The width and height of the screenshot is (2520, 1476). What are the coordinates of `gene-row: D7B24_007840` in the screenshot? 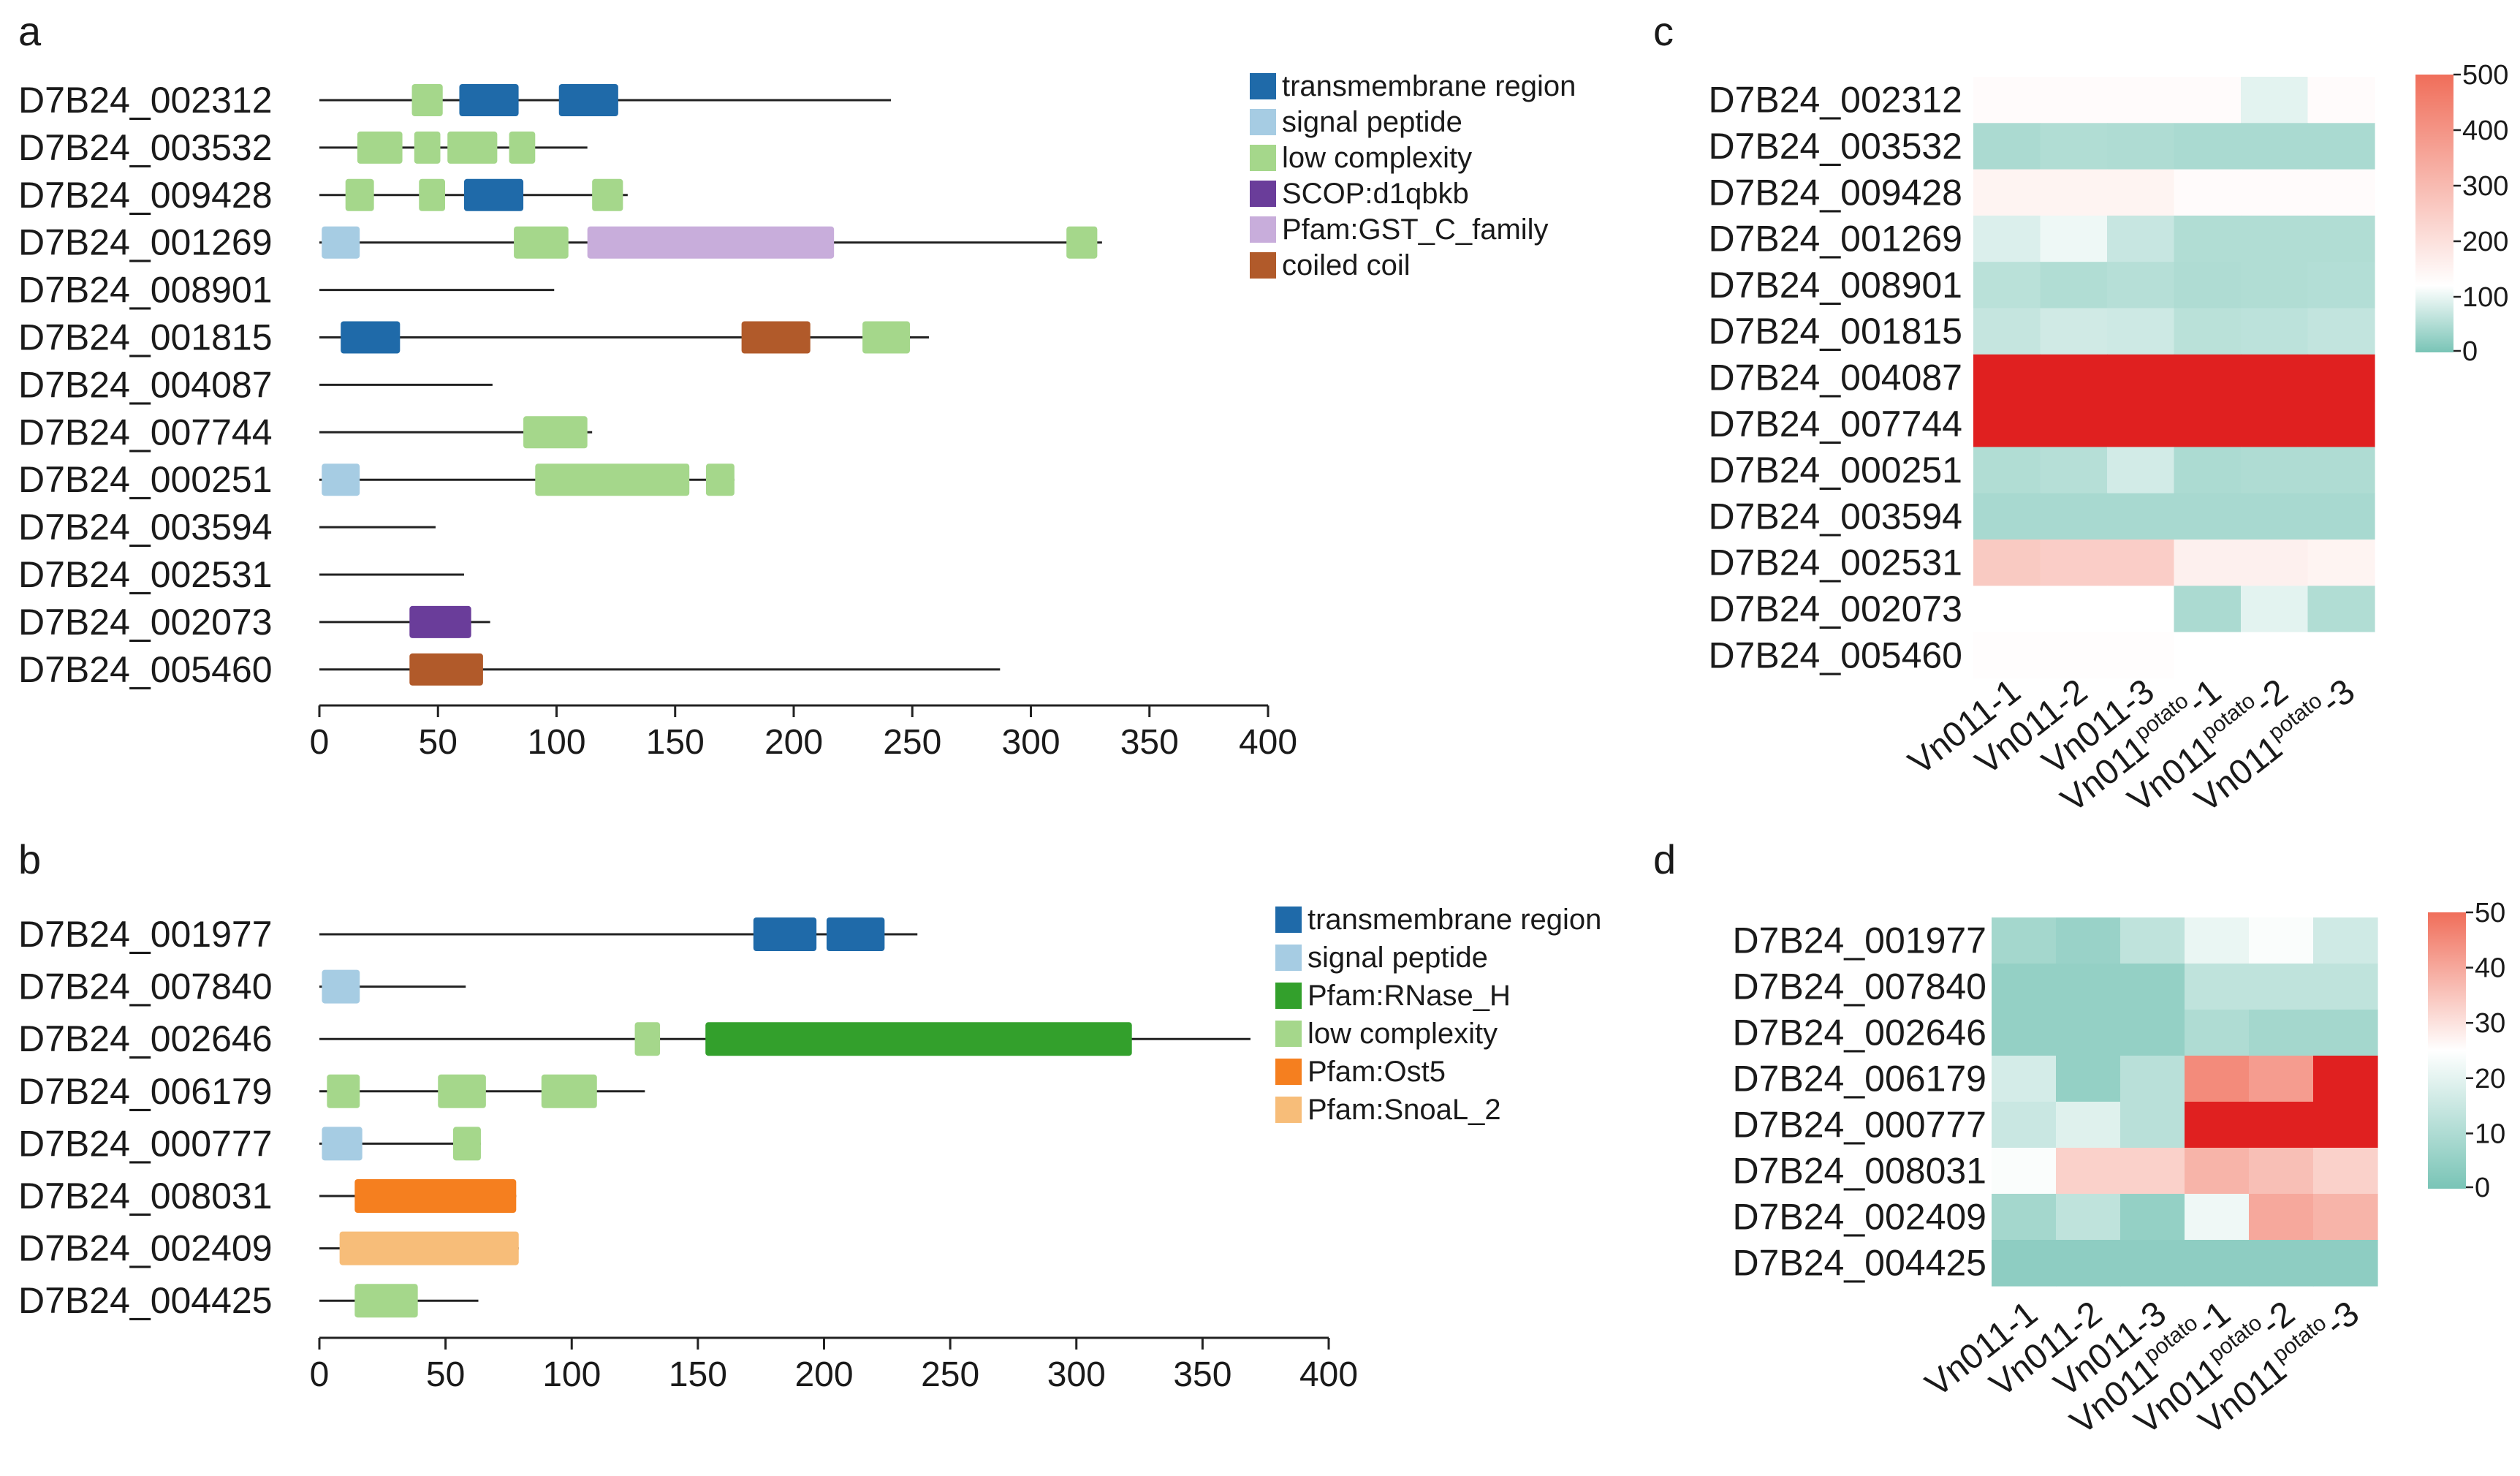 It's located at (242, 986).